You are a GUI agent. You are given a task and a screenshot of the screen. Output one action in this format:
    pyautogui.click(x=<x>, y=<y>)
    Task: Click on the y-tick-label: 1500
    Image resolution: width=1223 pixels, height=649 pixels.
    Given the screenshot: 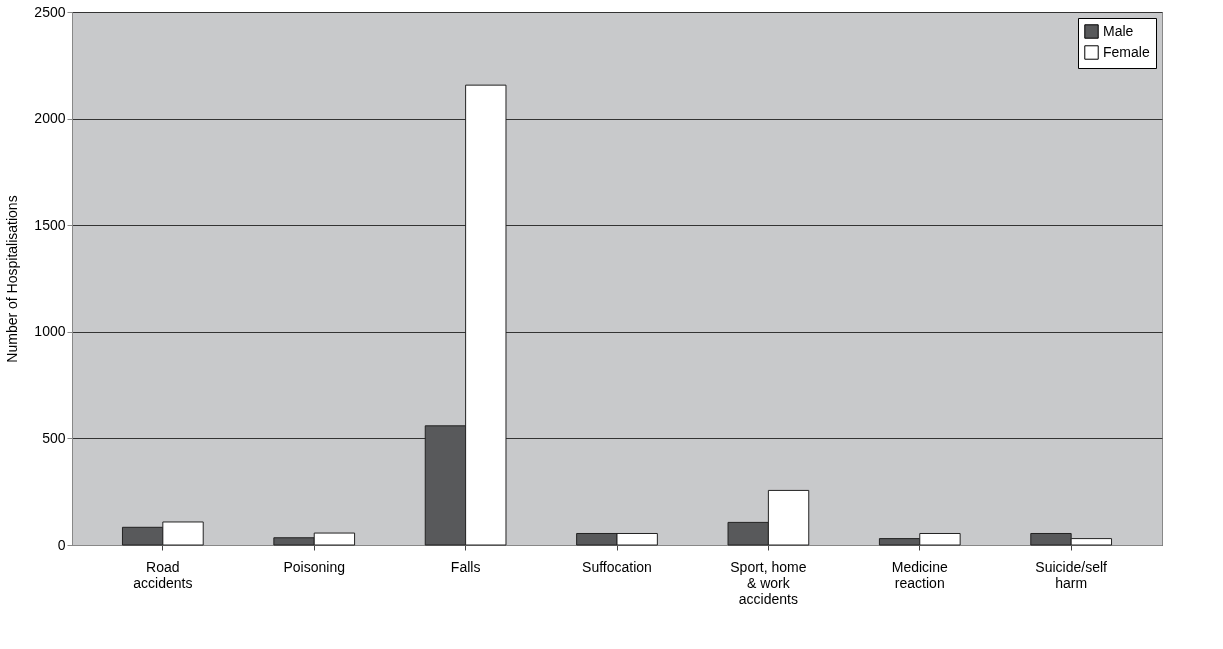 What is the action you would take?
    pyautogui.click(x=50, y=224)
    